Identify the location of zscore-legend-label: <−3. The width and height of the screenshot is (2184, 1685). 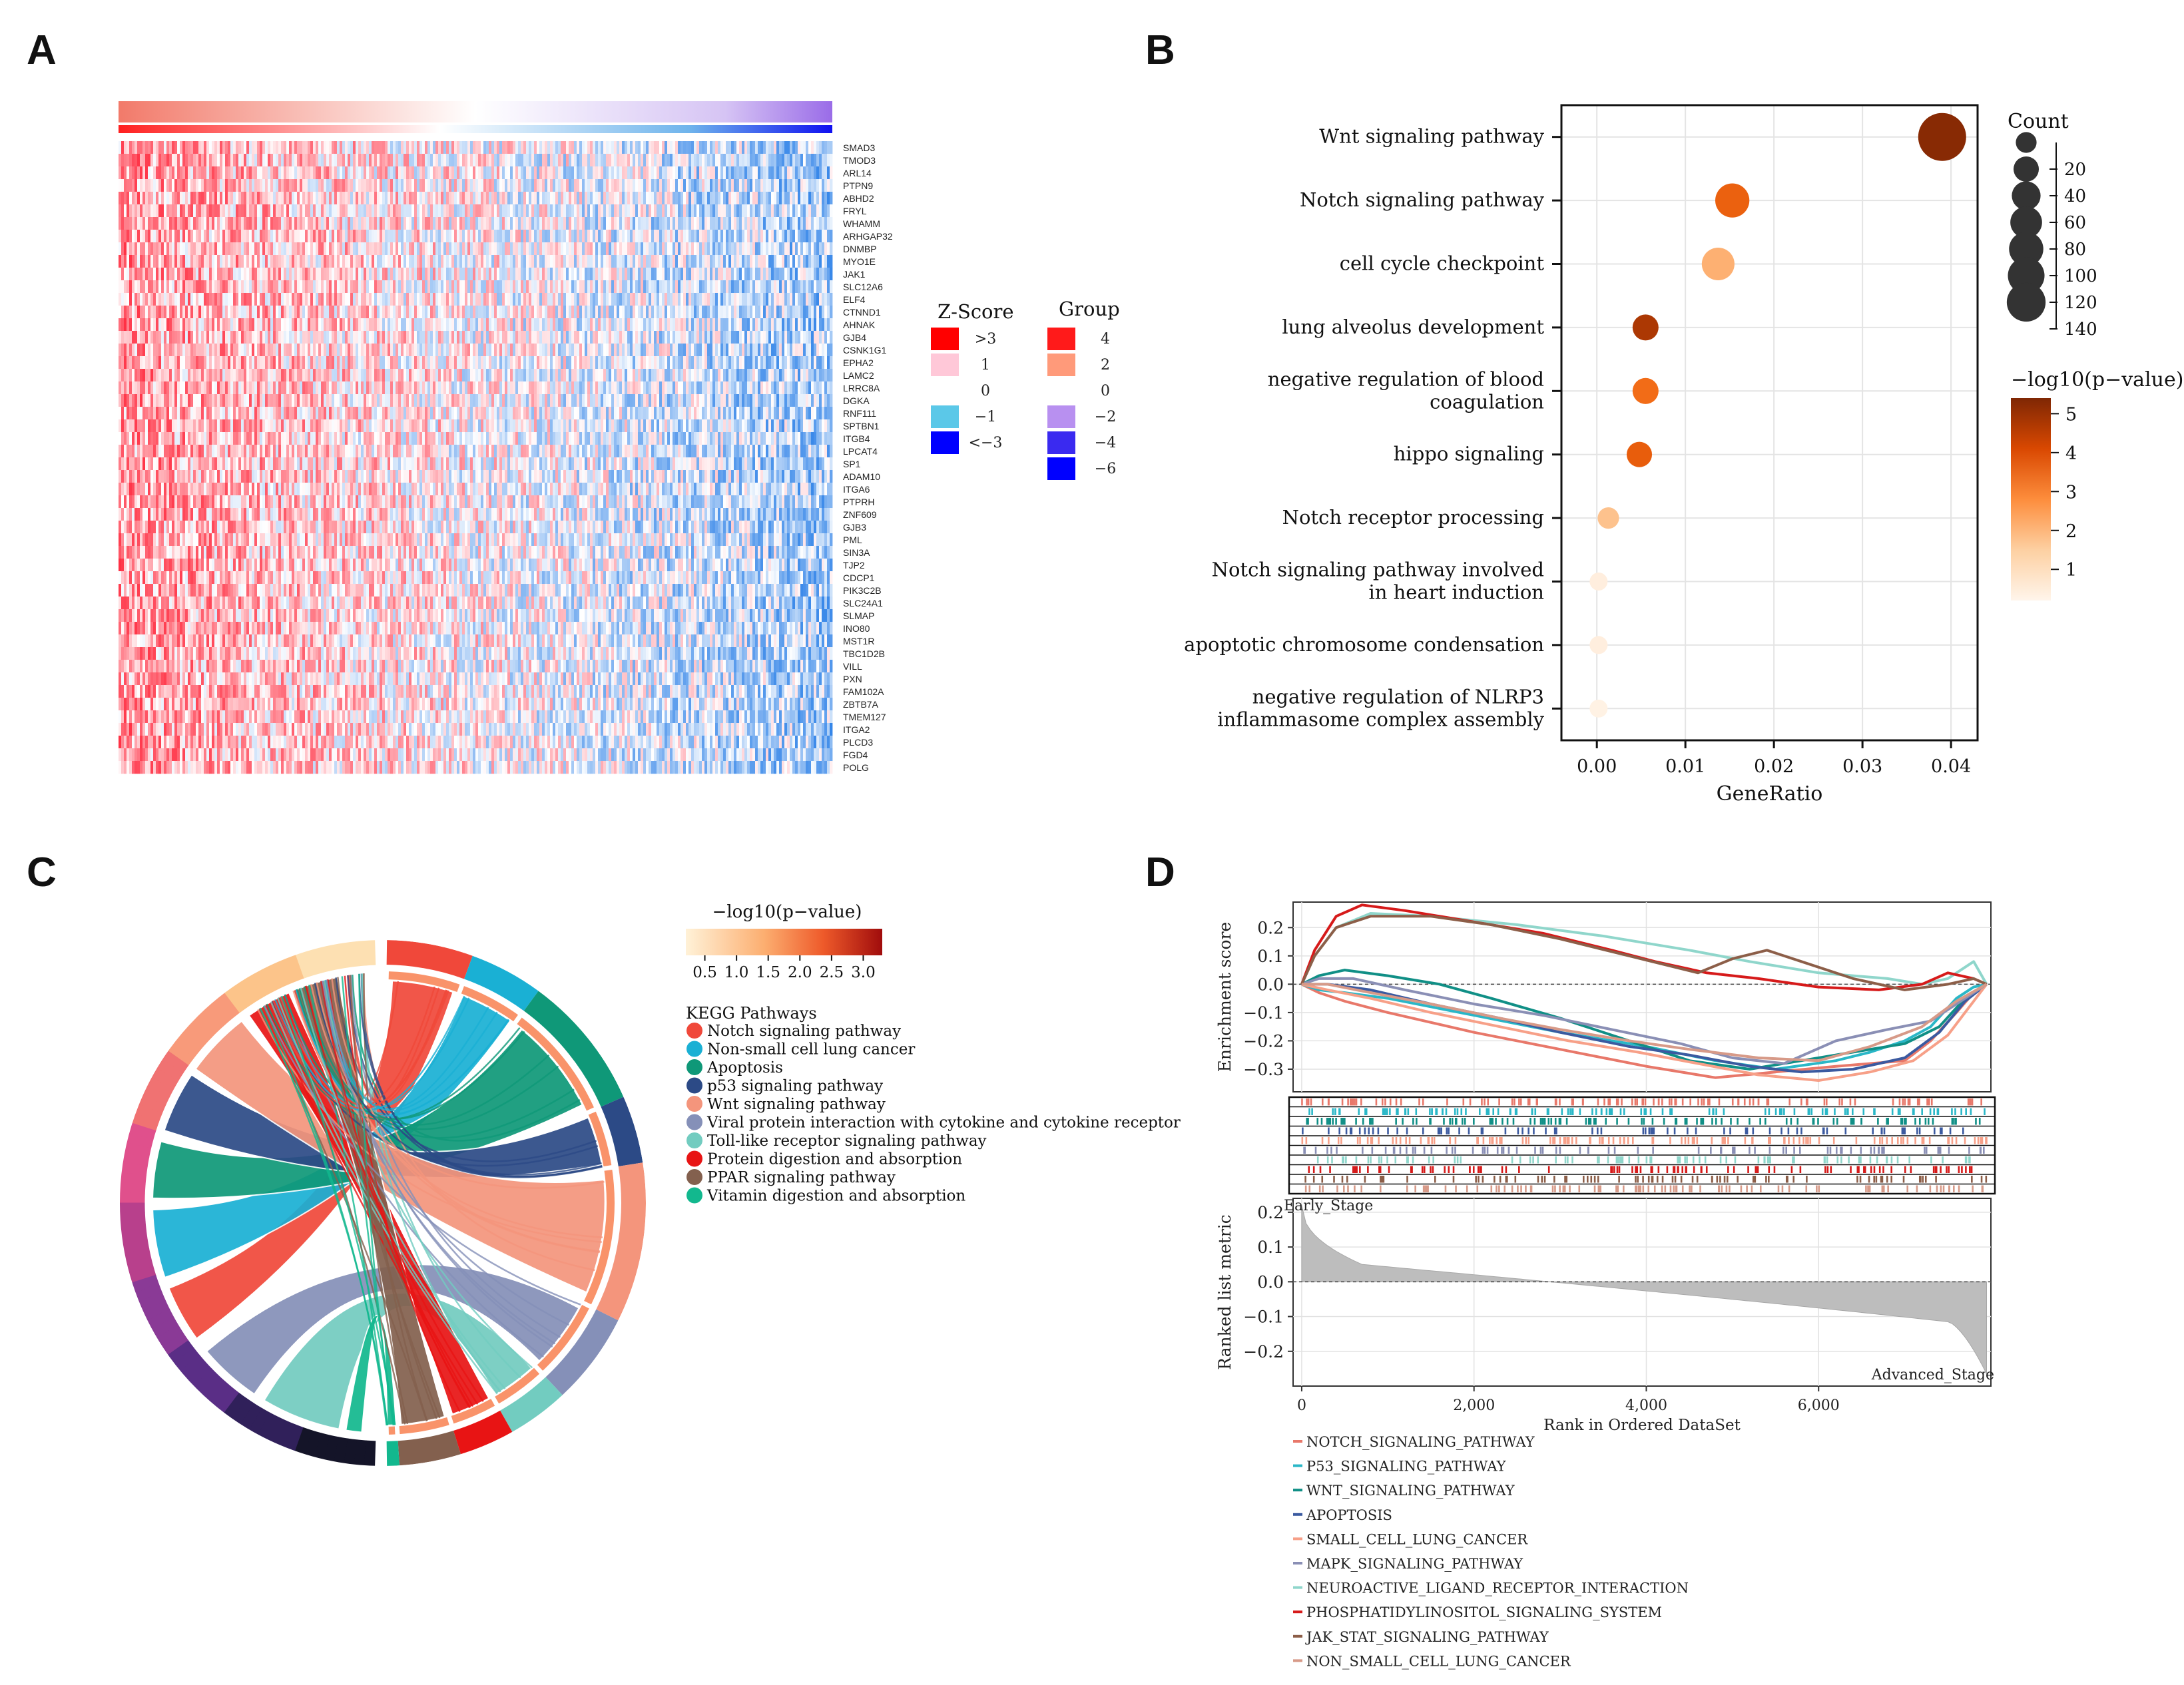
(986, 443).